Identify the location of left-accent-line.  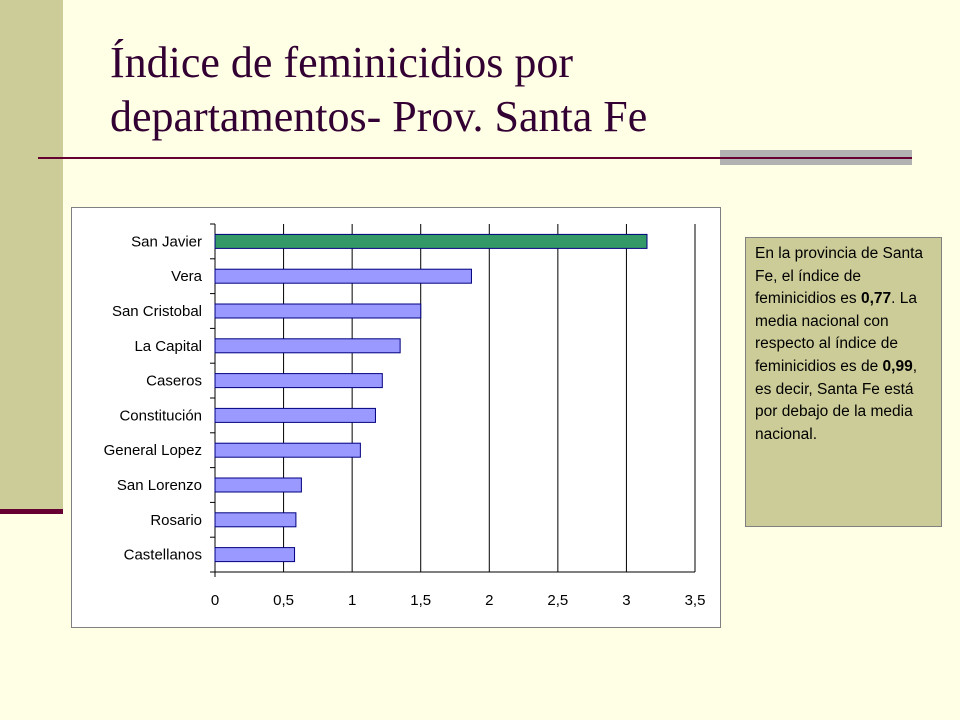
(31, 511).